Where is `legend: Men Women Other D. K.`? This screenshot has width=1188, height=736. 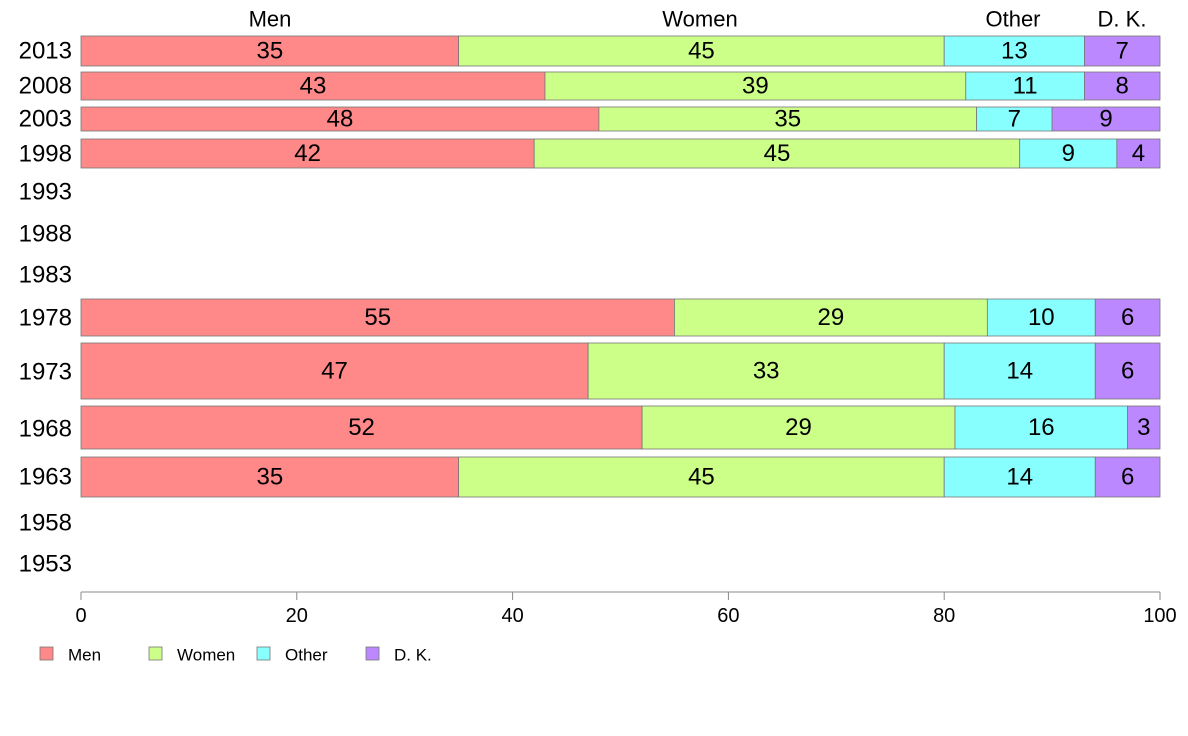
legend: Men Women Other D. K. is located at coordinates (235, 655).